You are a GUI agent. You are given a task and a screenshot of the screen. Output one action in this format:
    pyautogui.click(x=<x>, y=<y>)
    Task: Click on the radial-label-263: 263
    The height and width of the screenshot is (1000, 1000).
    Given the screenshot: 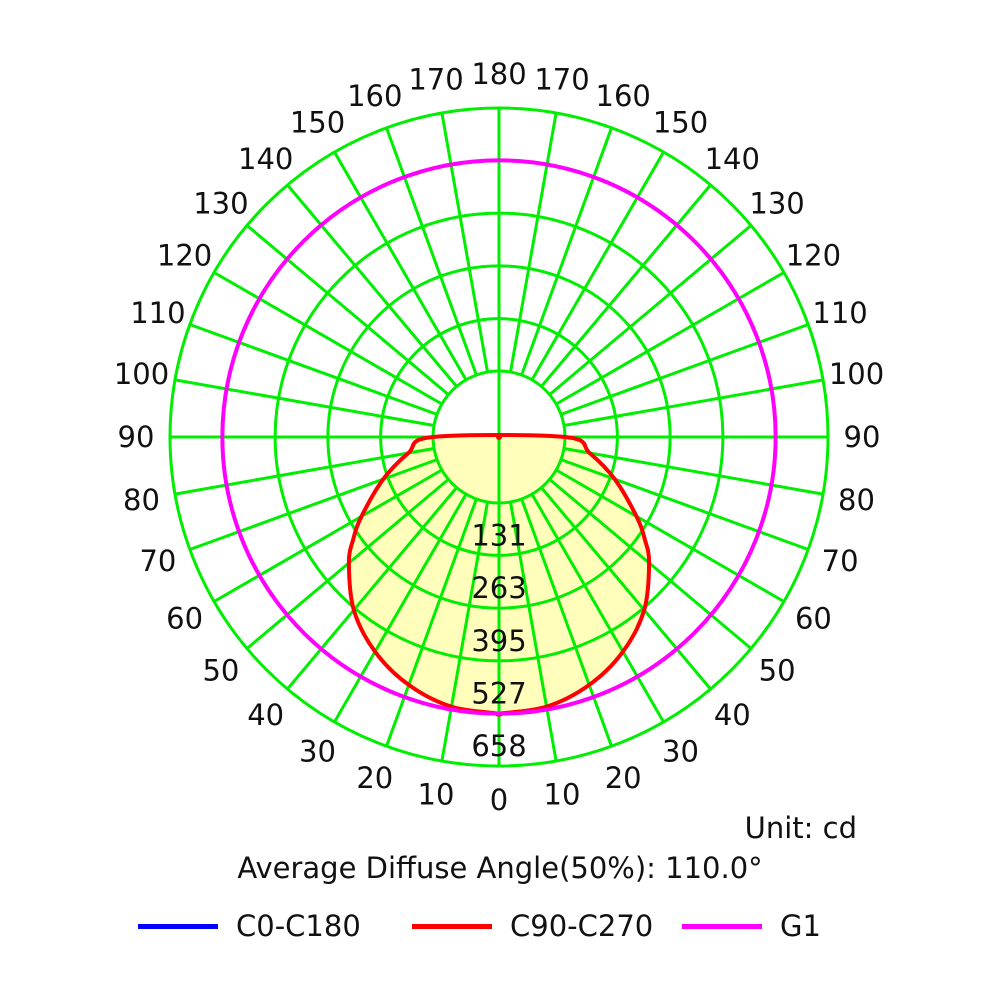 What is the action you would take?
    pyautogui.click(x=498, y=588)
    